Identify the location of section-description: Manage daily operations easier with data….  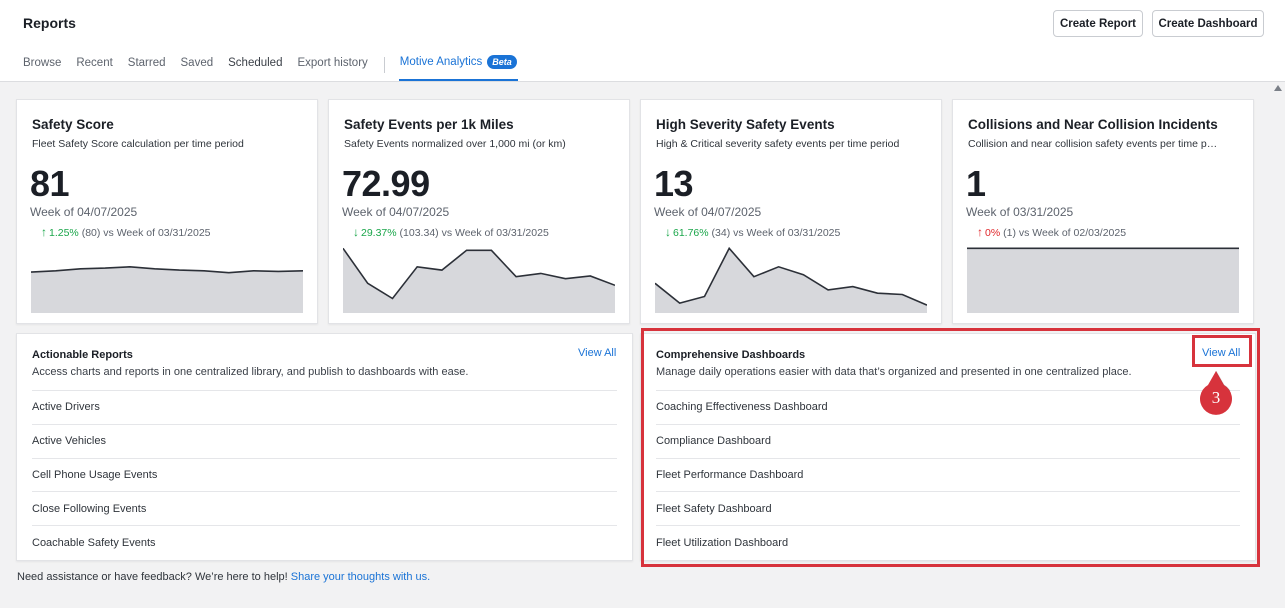
(894, 372).